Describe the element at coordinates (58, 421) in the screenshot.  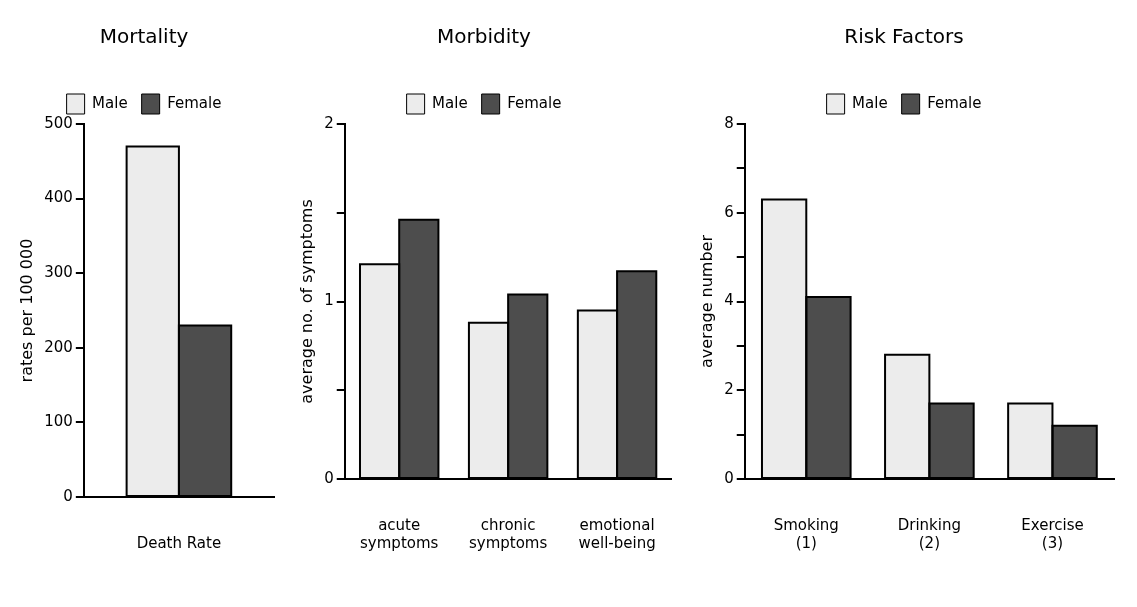
I see `y-tick-label: 100` at that location.